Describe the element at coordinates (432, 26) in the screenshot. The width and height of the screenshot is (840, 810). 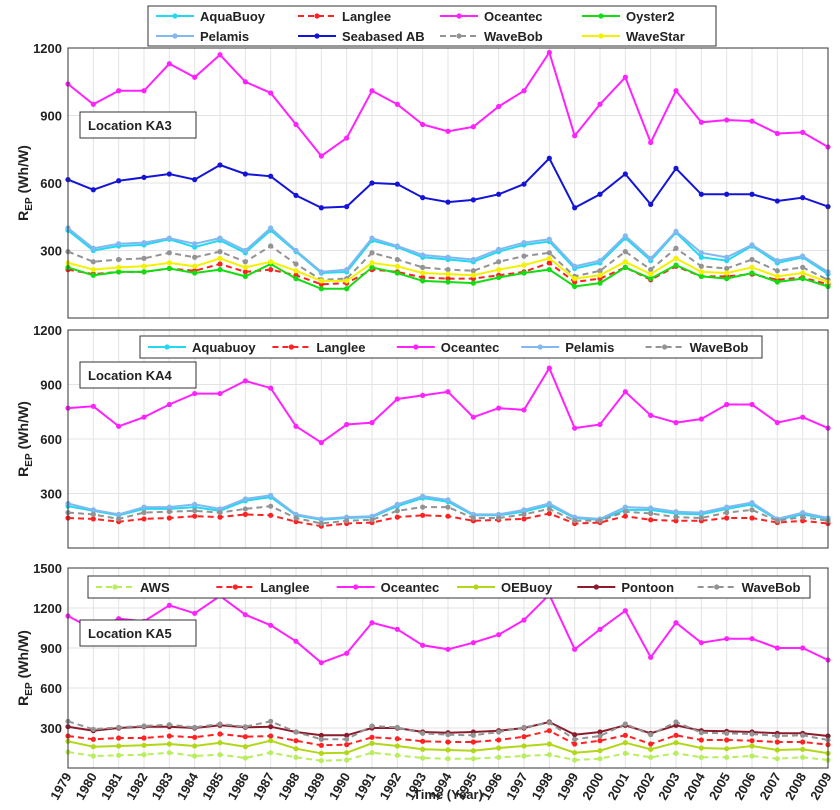
I see `legend` at that location.